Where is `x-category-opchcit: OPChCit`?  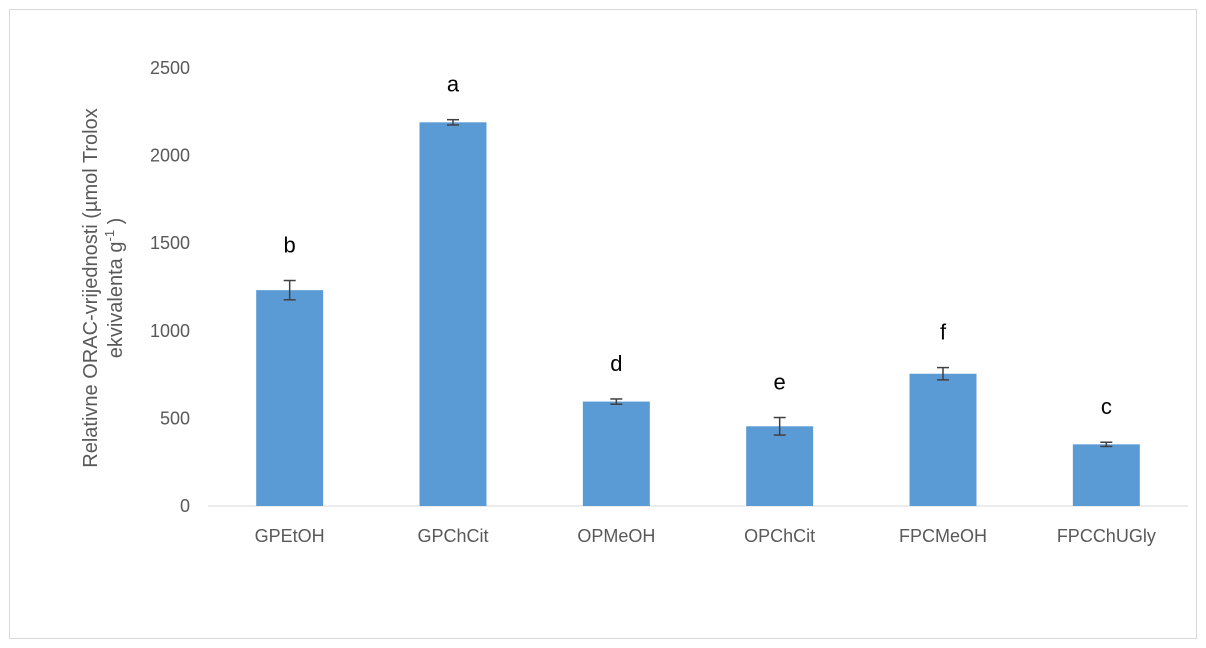 x-category-opchcit: OPChCit is located at coordinates (779, 536).